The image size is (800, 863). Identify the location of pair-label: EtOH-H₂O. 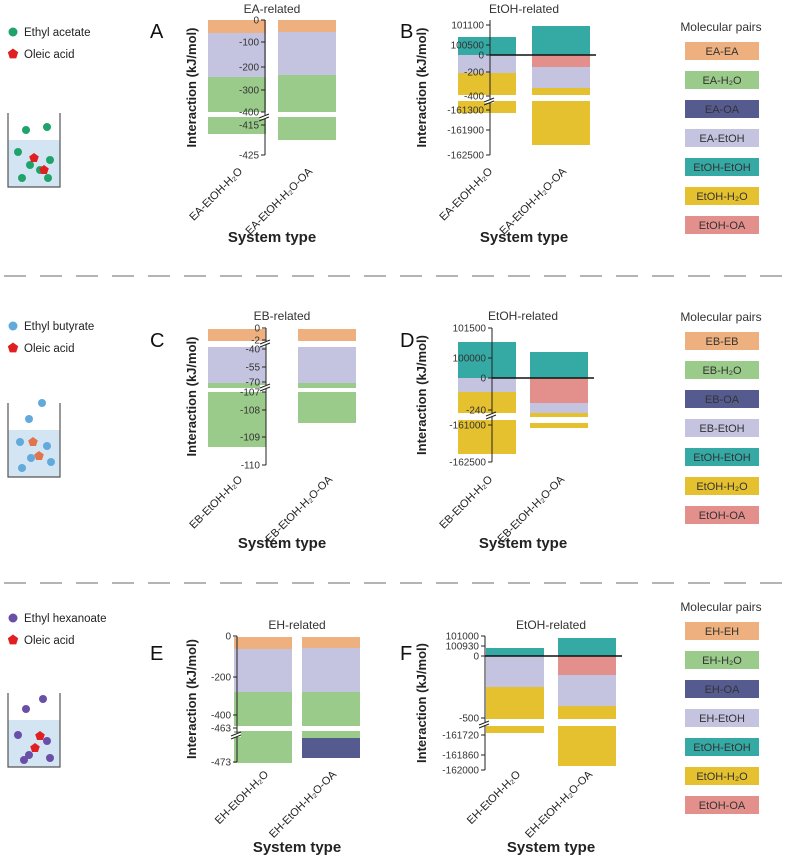
(722, 487).